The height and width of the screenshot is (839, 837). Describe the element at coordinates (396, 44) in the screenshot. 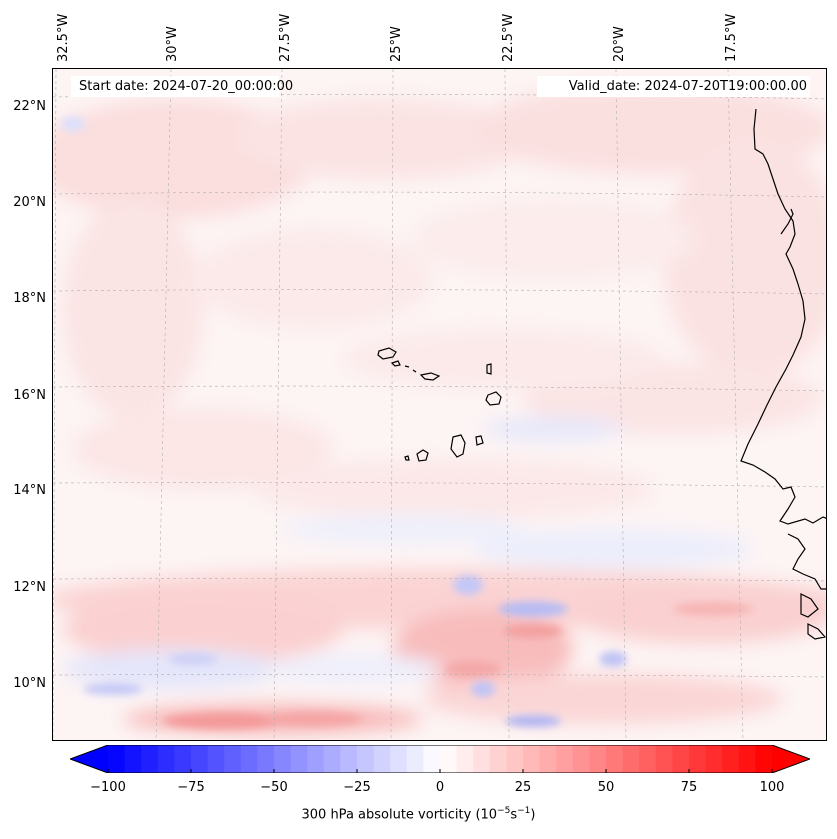

I see `longitude-label: 25°W` at that location.